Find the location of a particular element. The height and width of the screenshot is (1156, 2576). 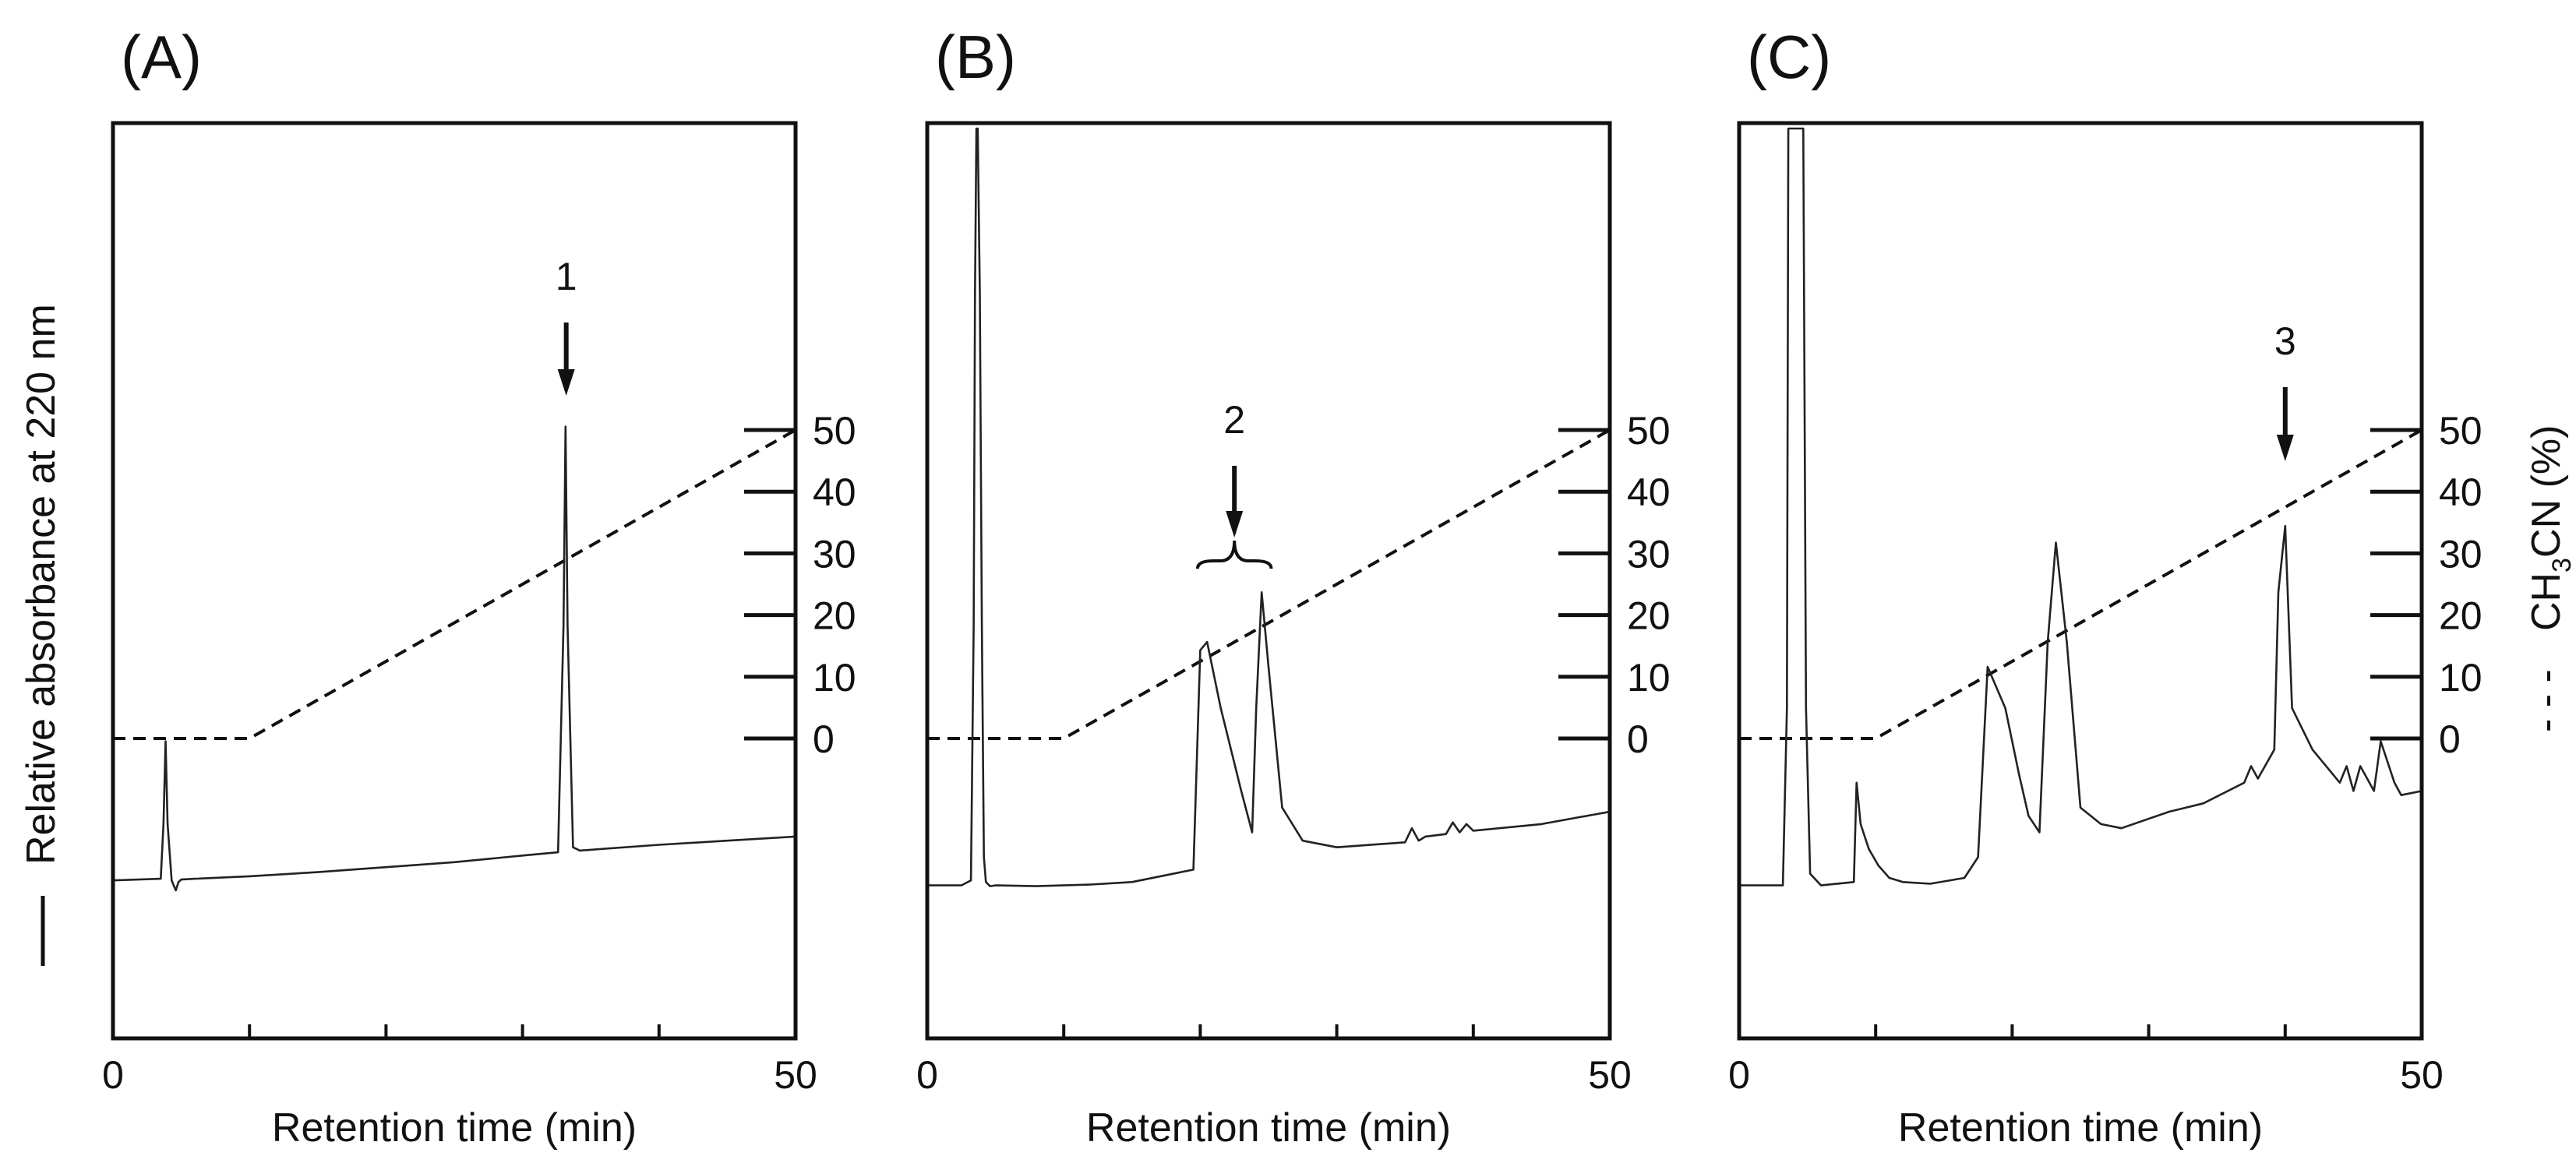

absorbance-trace is located at coordinates (454, 658).